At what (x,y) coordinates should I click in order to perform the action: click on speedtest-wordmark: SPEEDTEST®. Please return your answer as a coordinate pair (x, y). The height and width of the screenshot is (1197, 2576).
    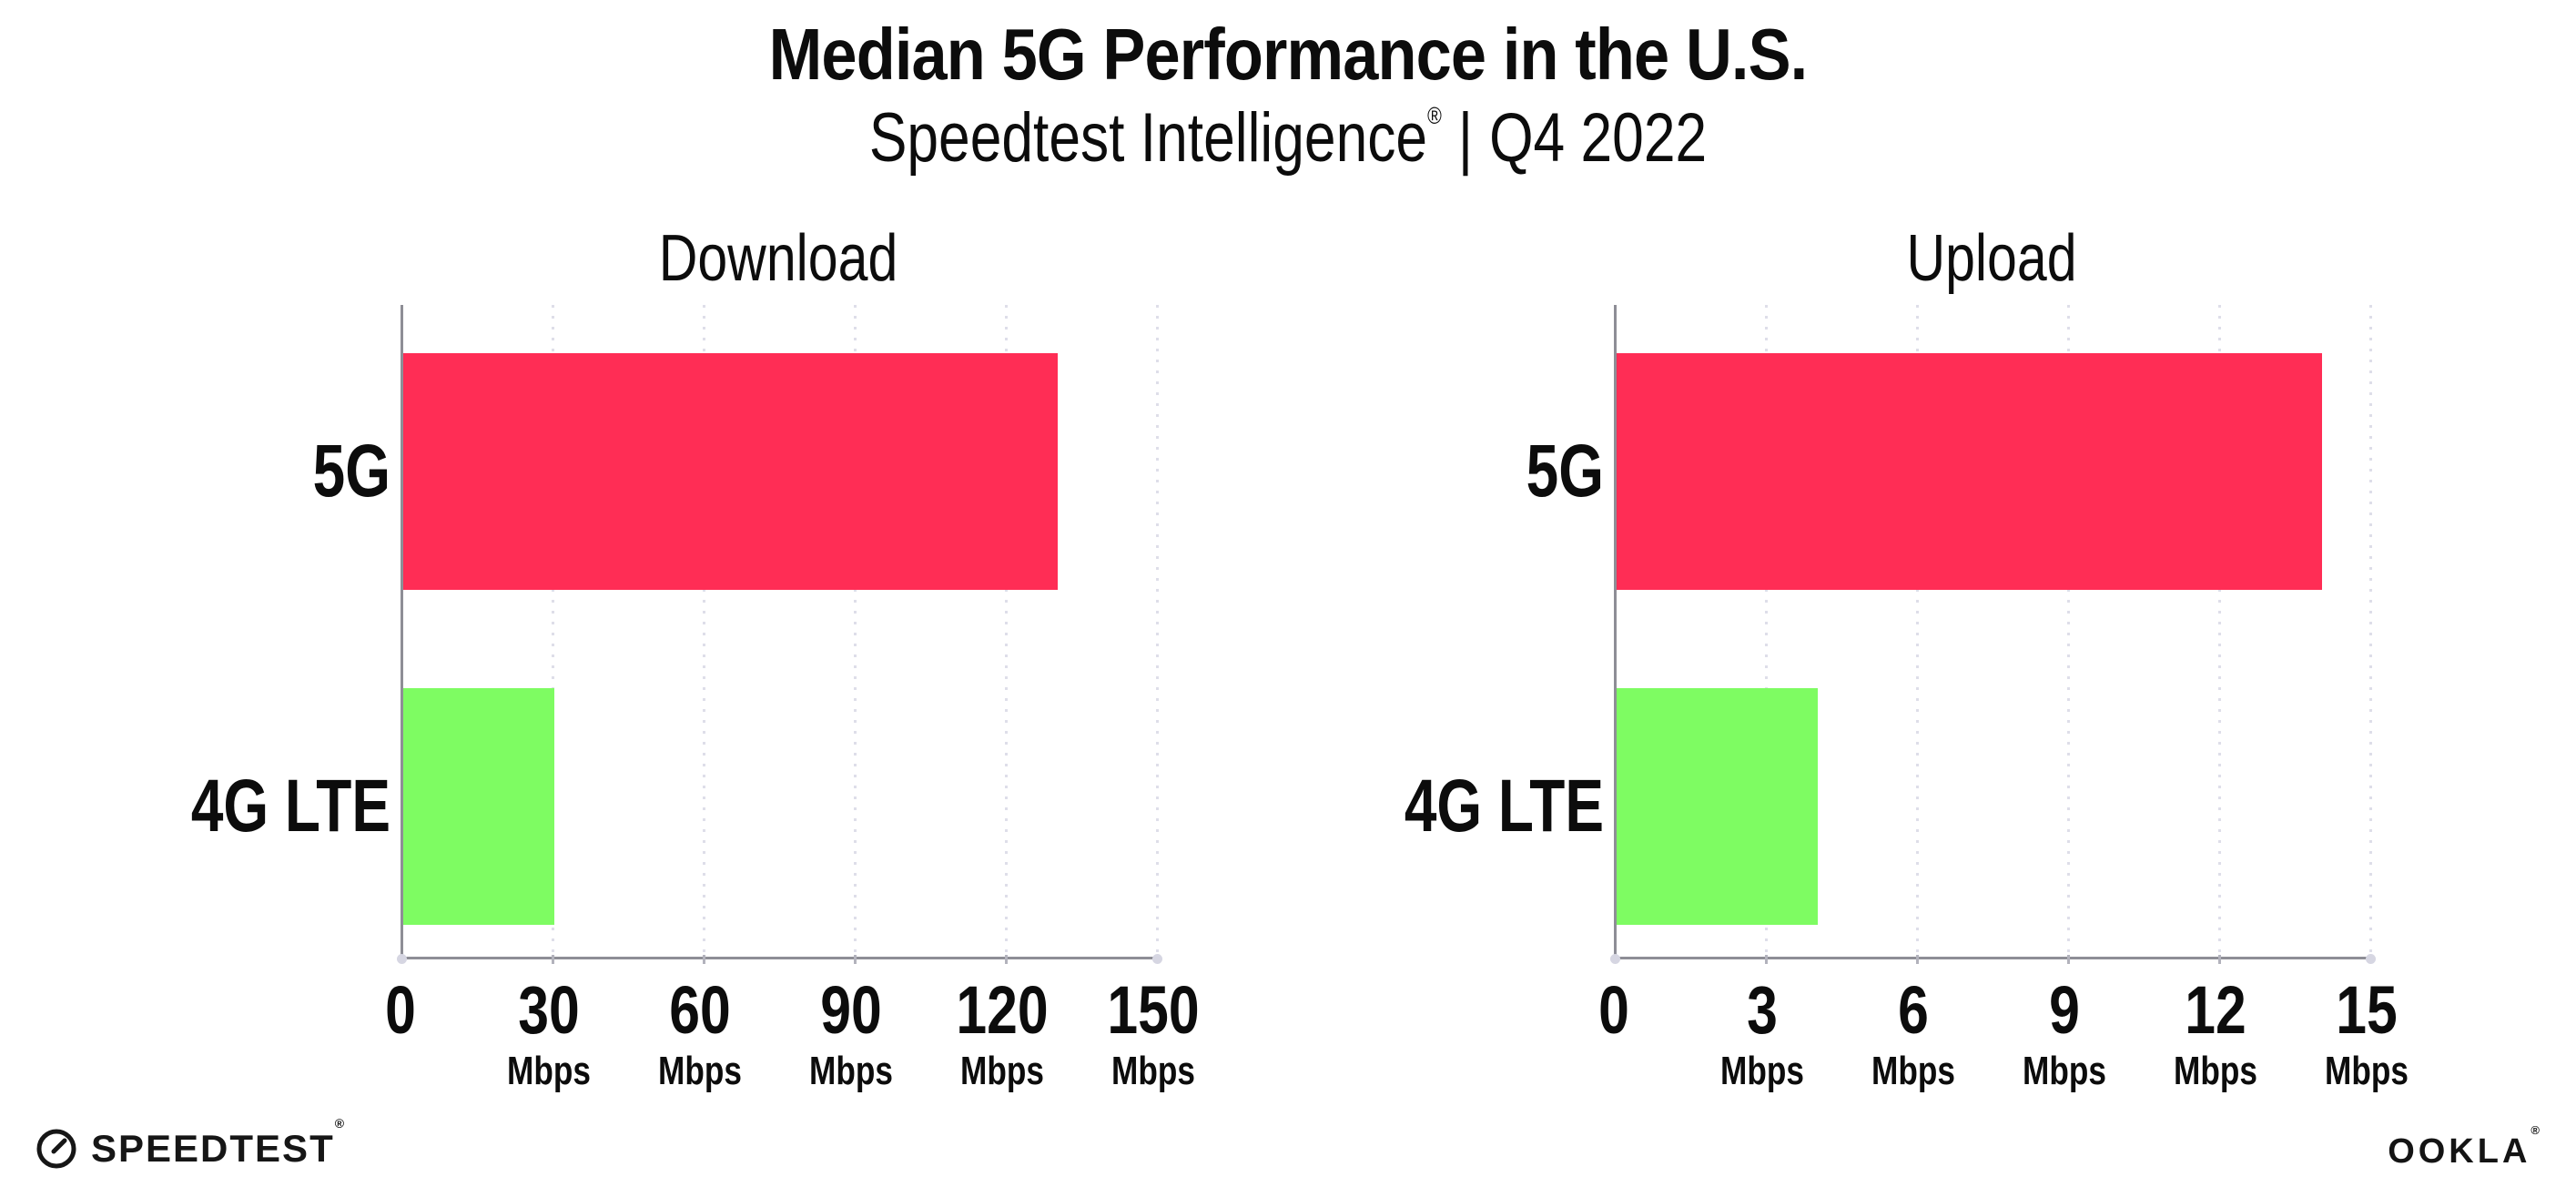
    Looking at the image, I should click on (219, 1143).